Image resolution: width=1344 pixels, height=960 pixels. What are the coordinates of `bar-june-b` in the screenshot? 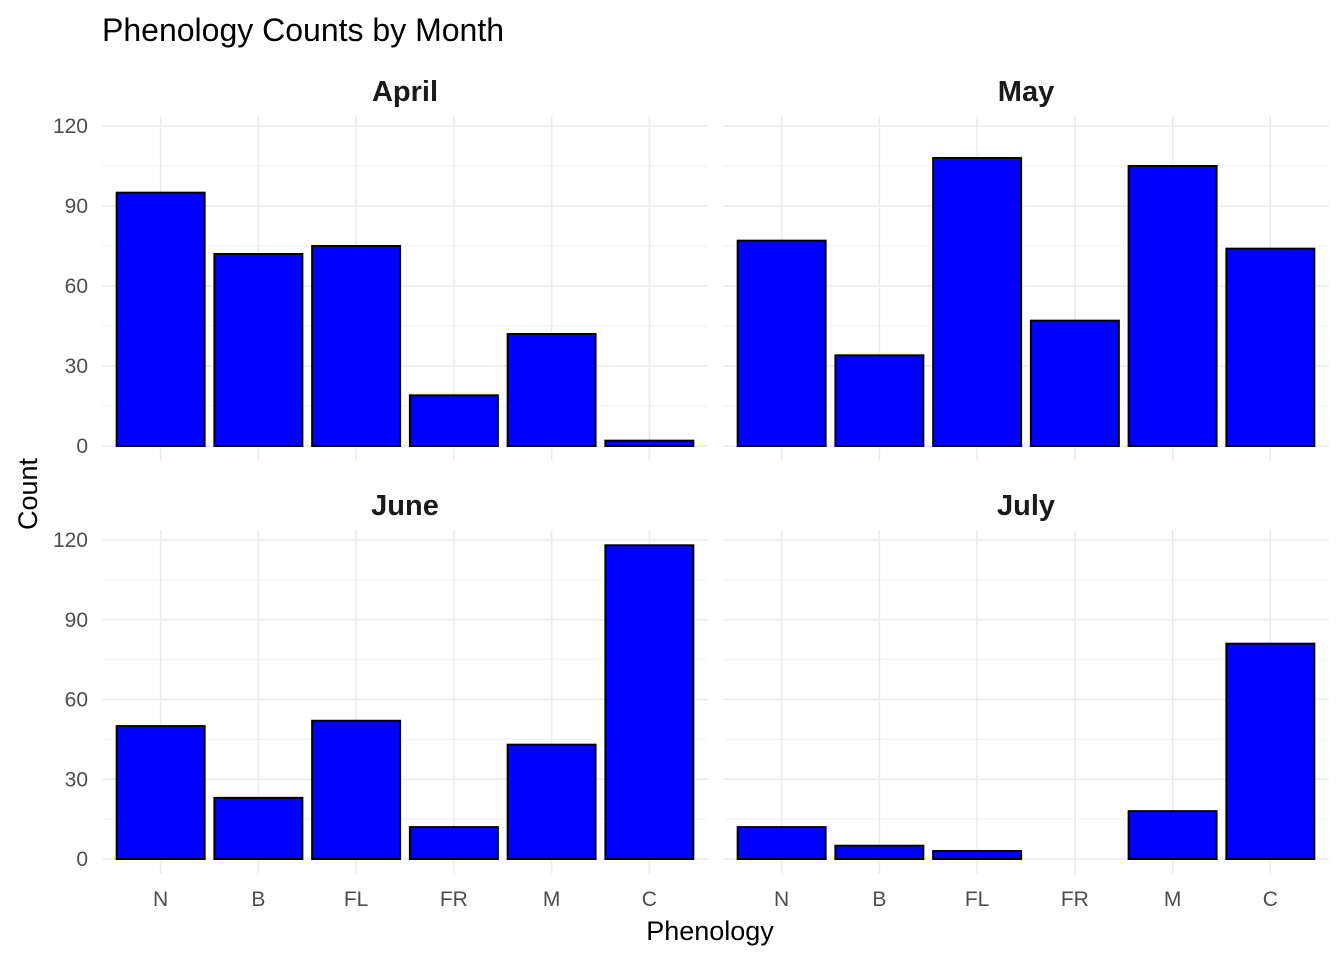 It's located at (258, 828).